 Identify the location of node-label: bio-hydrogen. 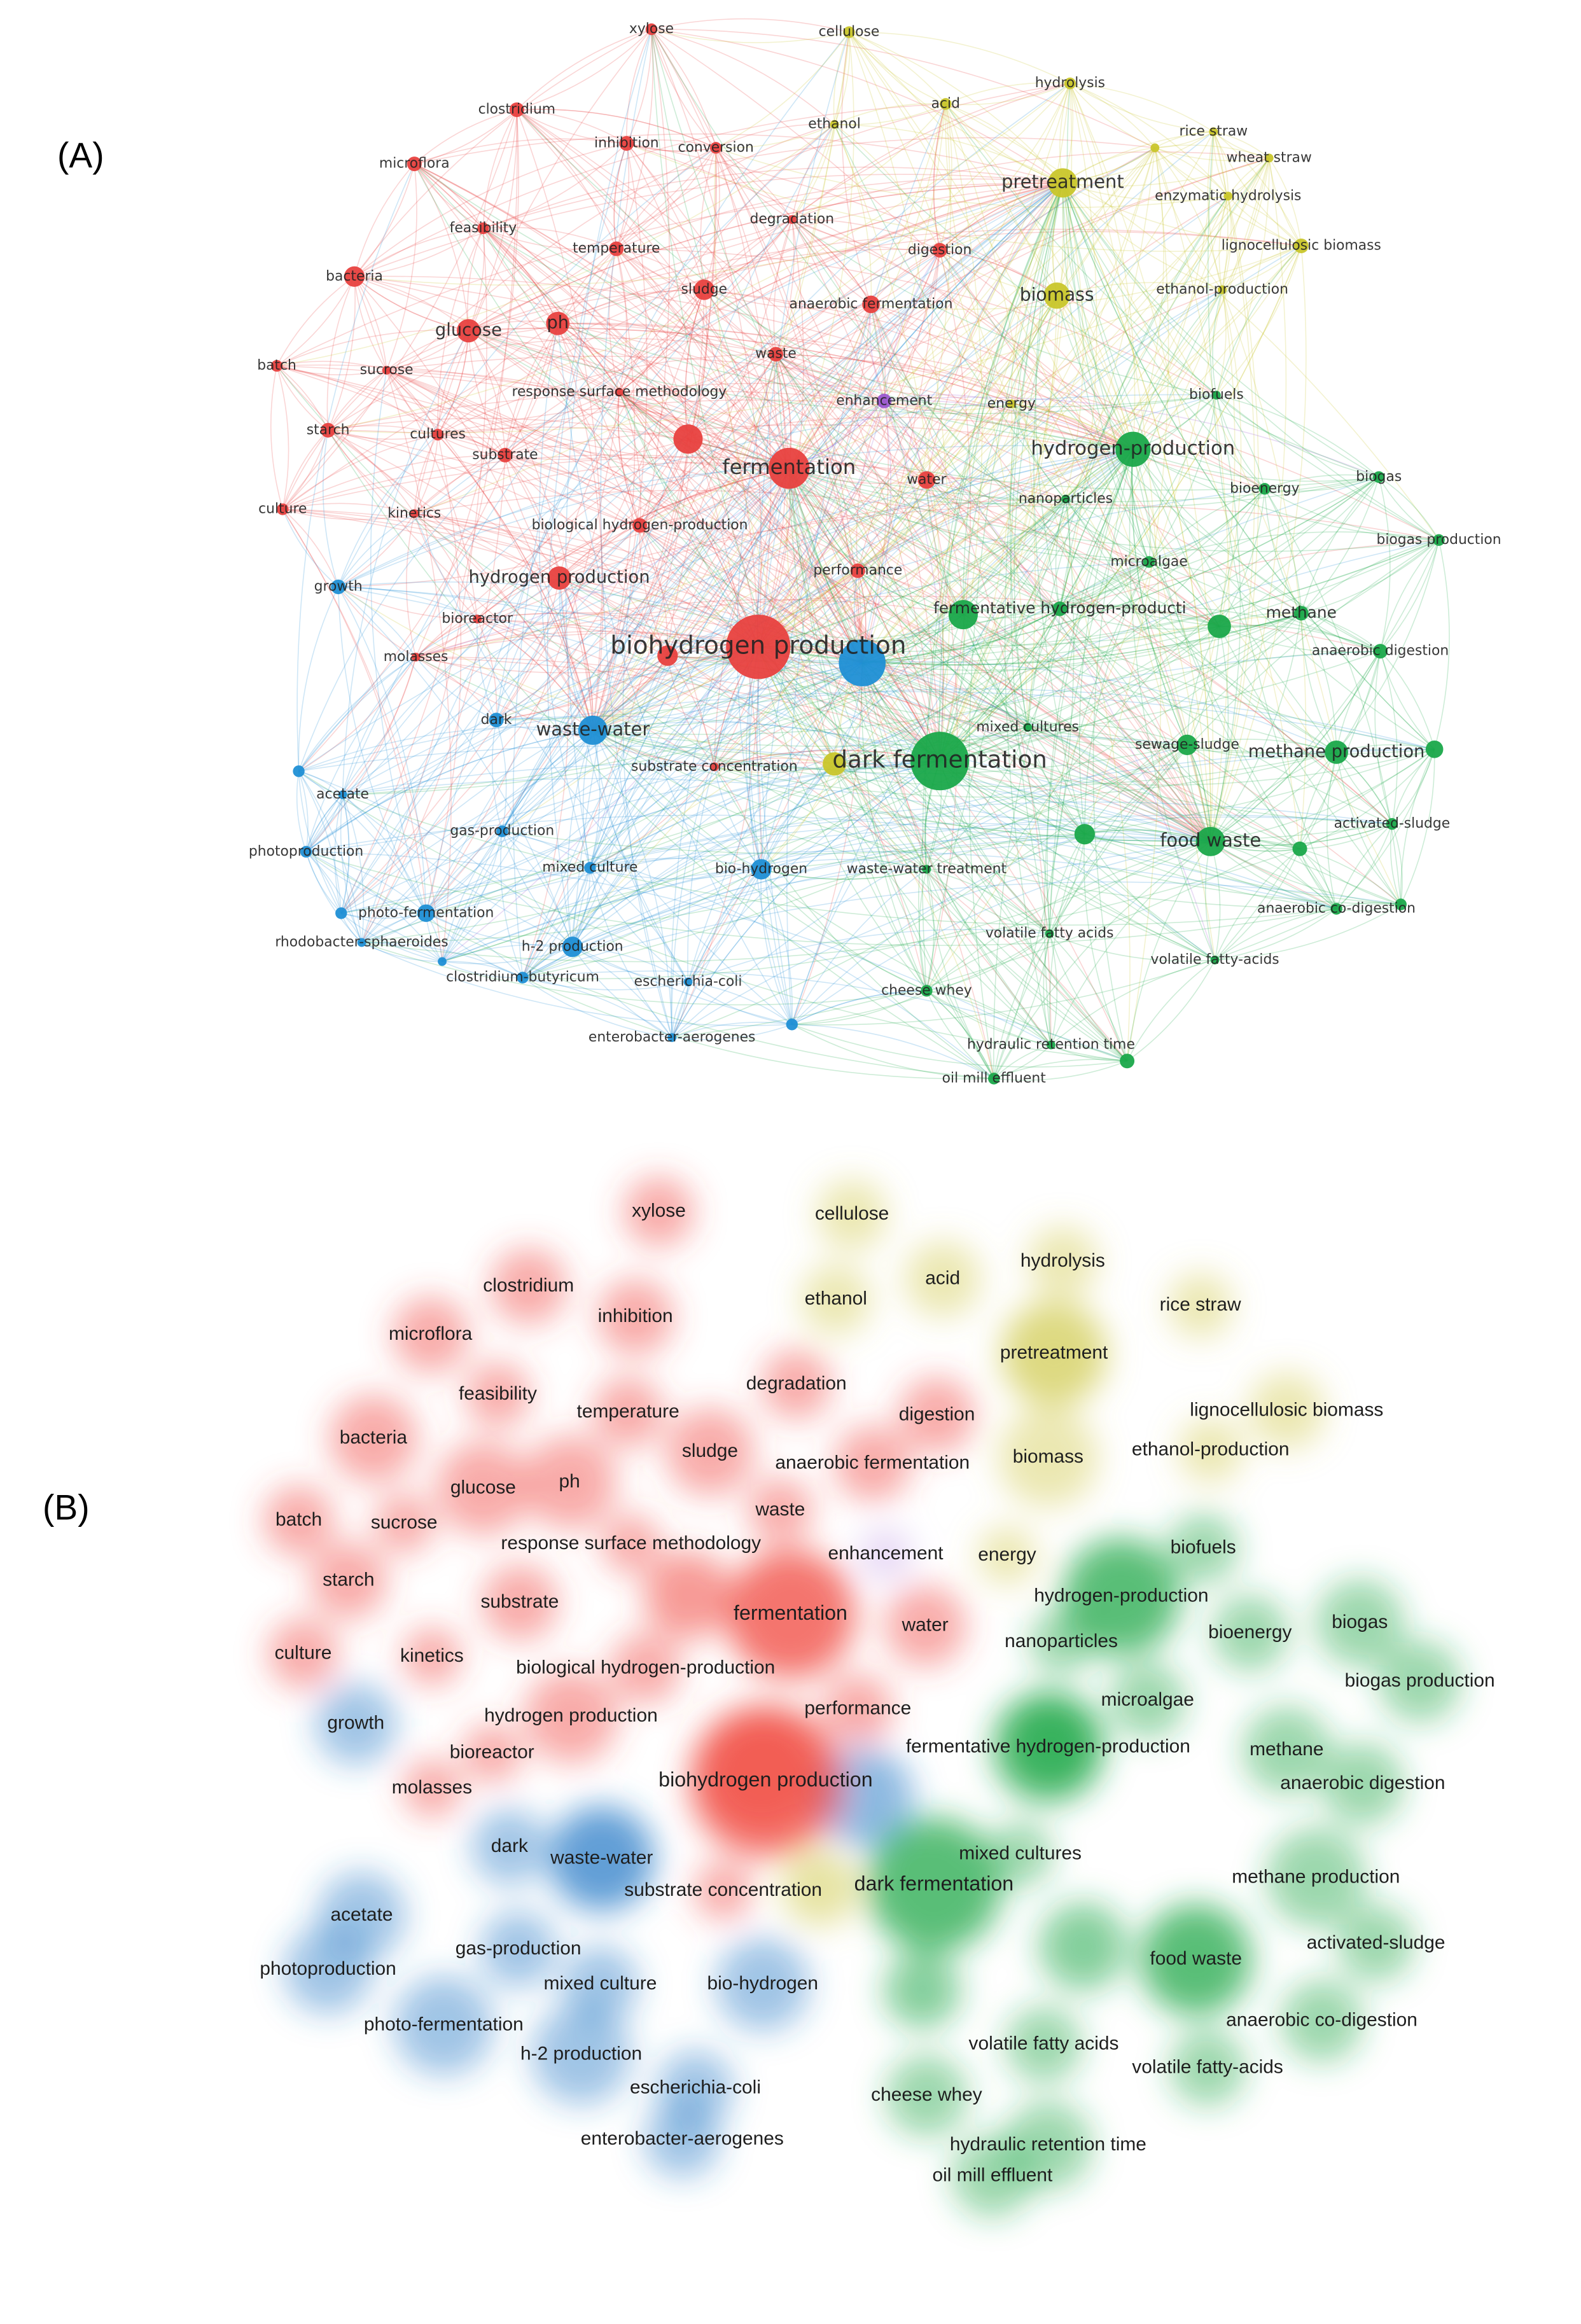
(761, 869).